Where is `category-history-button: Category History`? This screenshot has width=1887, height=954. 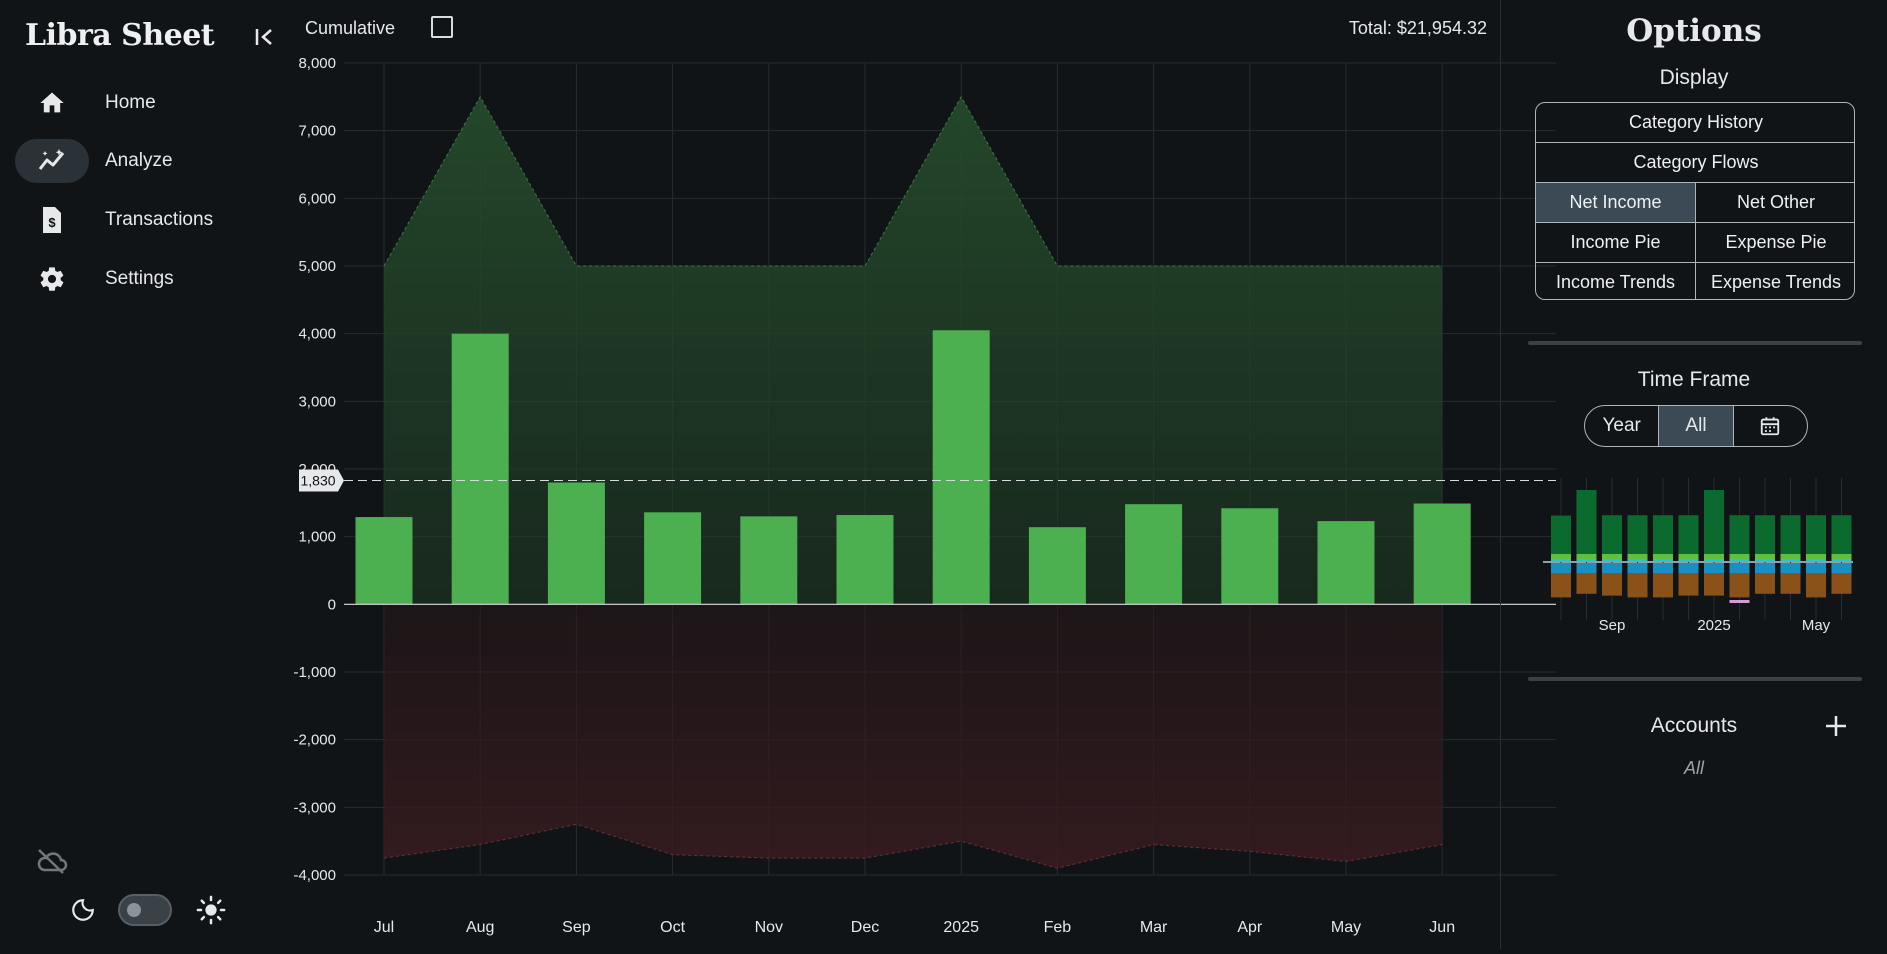
category-history-button: Category History is located at coordinates (1696, 122).